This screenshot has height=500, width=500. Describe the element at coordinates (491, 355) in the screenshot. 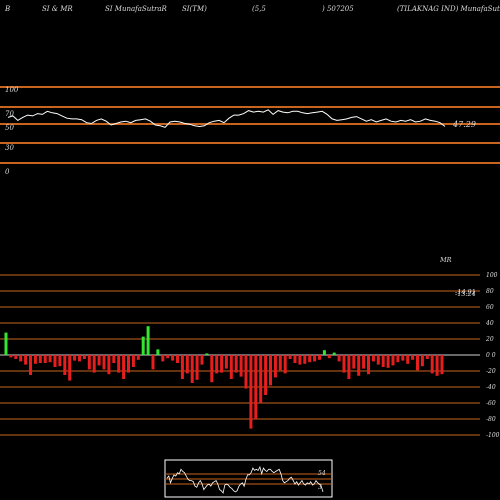

I see `mrsi-tick-label: 0 0` at that location.